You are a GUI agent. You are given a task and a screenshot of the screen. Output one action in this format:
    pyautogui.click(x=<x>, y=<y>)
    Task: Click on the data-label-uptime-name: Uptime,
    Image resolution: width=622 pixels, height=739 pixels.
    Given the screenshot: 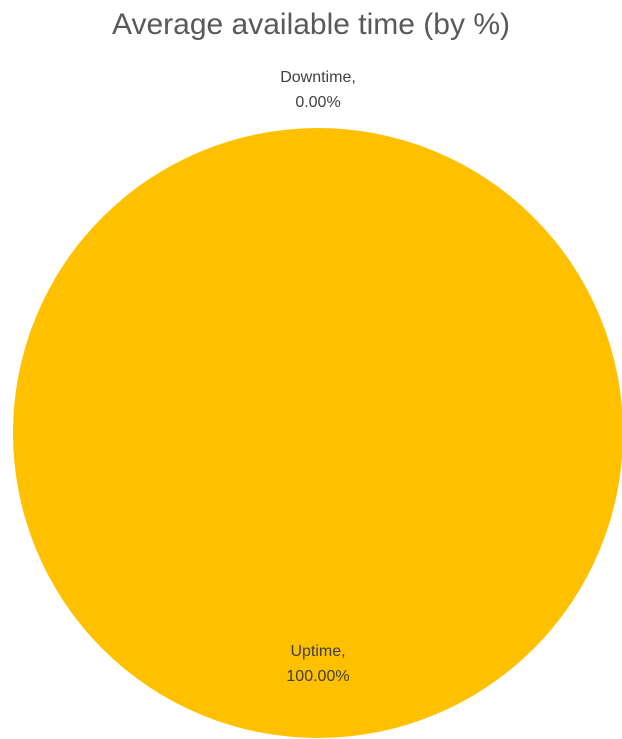 What is the action you would take?
    pyautogui.click(x=317, y=651)
    